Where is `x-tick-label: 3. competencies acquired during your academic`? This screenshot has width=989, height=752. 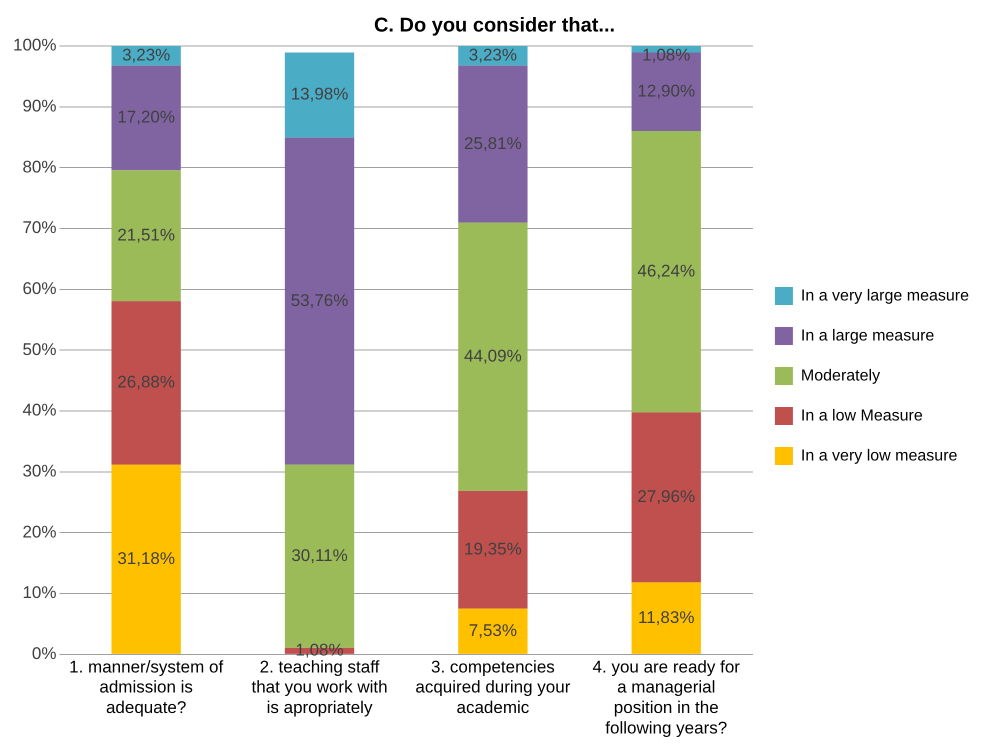
x-tick-label: 3. competencies acquired during your academic is located at coordinates (493, 687).